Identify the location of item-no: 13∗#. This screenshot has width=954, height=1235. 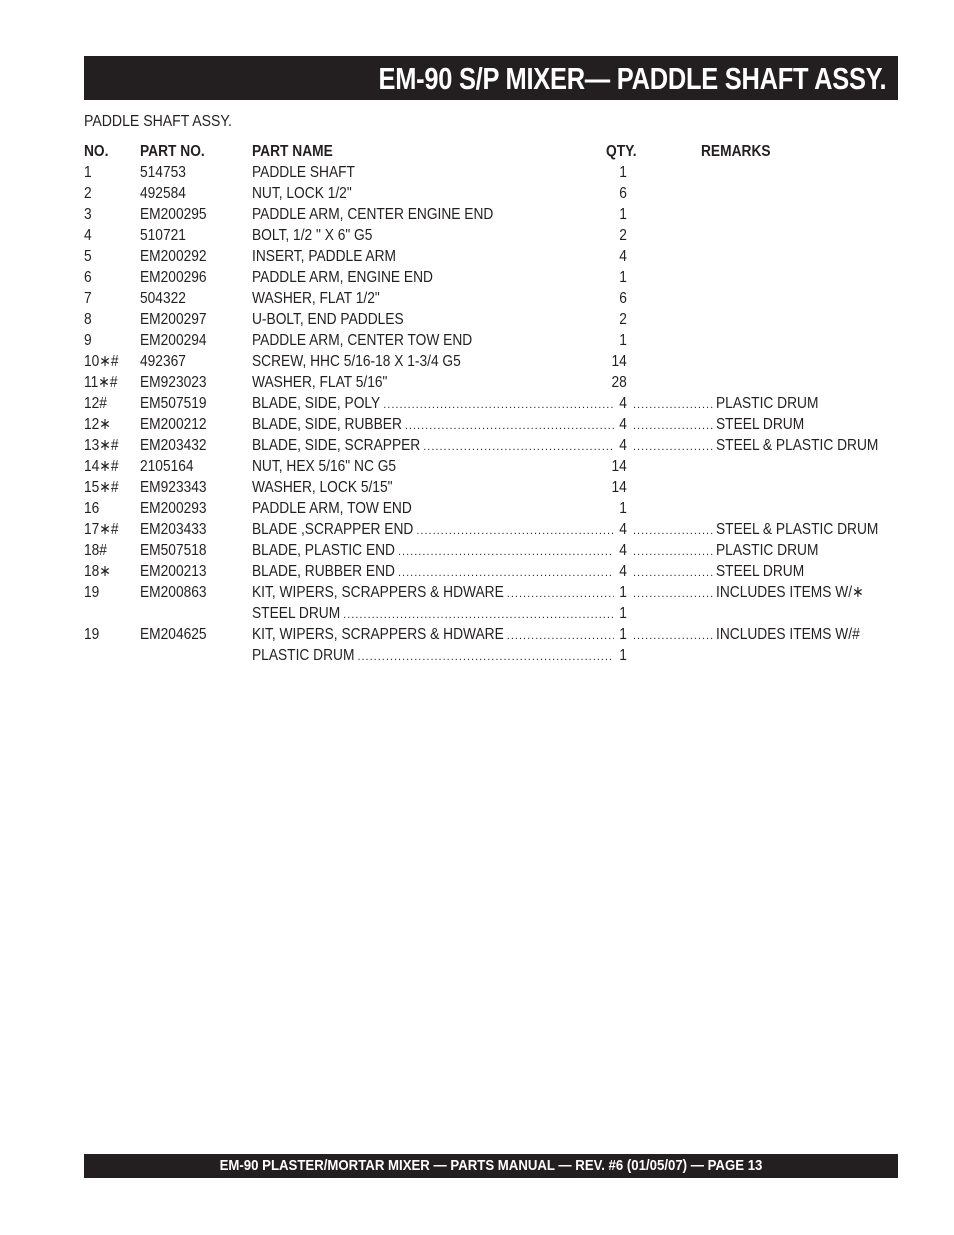
(101, 445).